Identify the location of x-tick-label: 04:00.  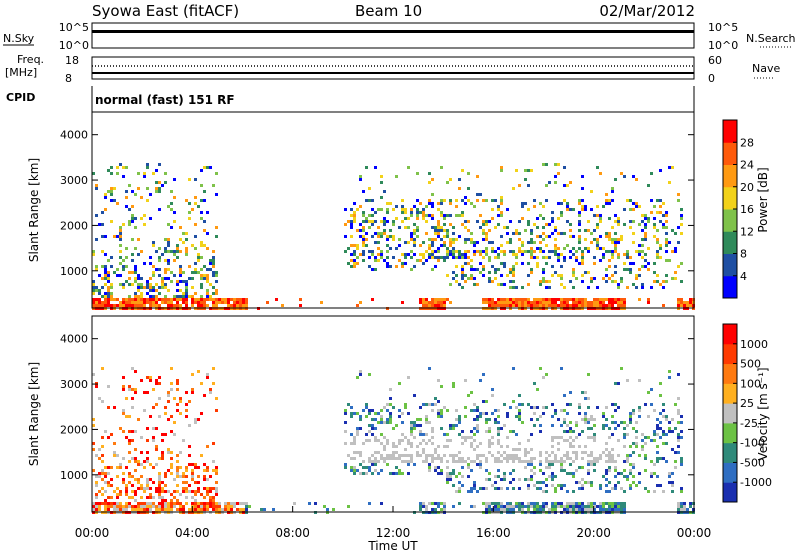
(192, 533).